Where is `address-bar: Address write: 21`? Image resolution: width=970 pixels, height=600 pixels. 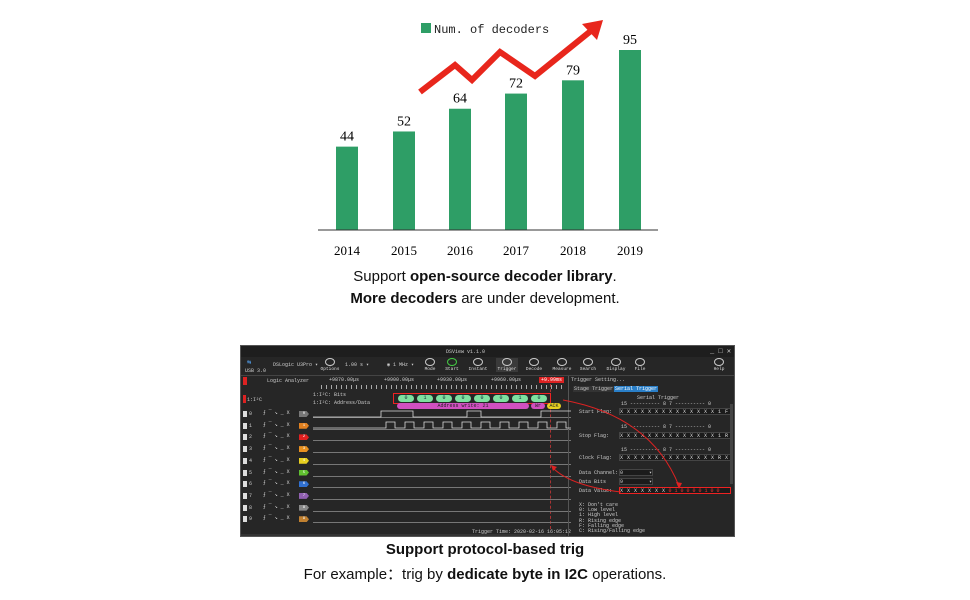 address-bar: Address write: 21 is located at coordinates (463, 406).